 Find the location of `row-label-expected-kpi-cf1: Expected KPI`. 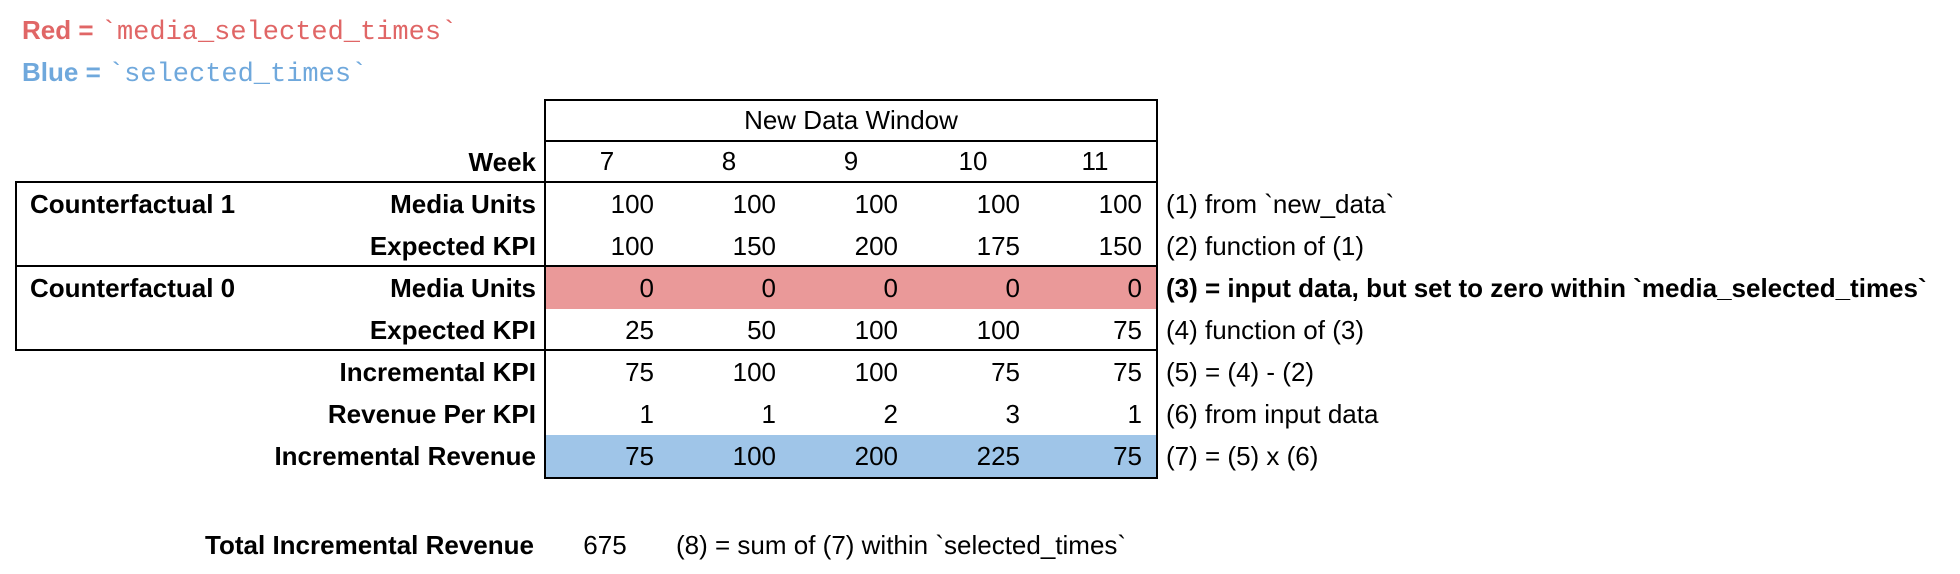

row-label-expected-kpi-cf1: Expected KPI is located at coordinates (452, 246).